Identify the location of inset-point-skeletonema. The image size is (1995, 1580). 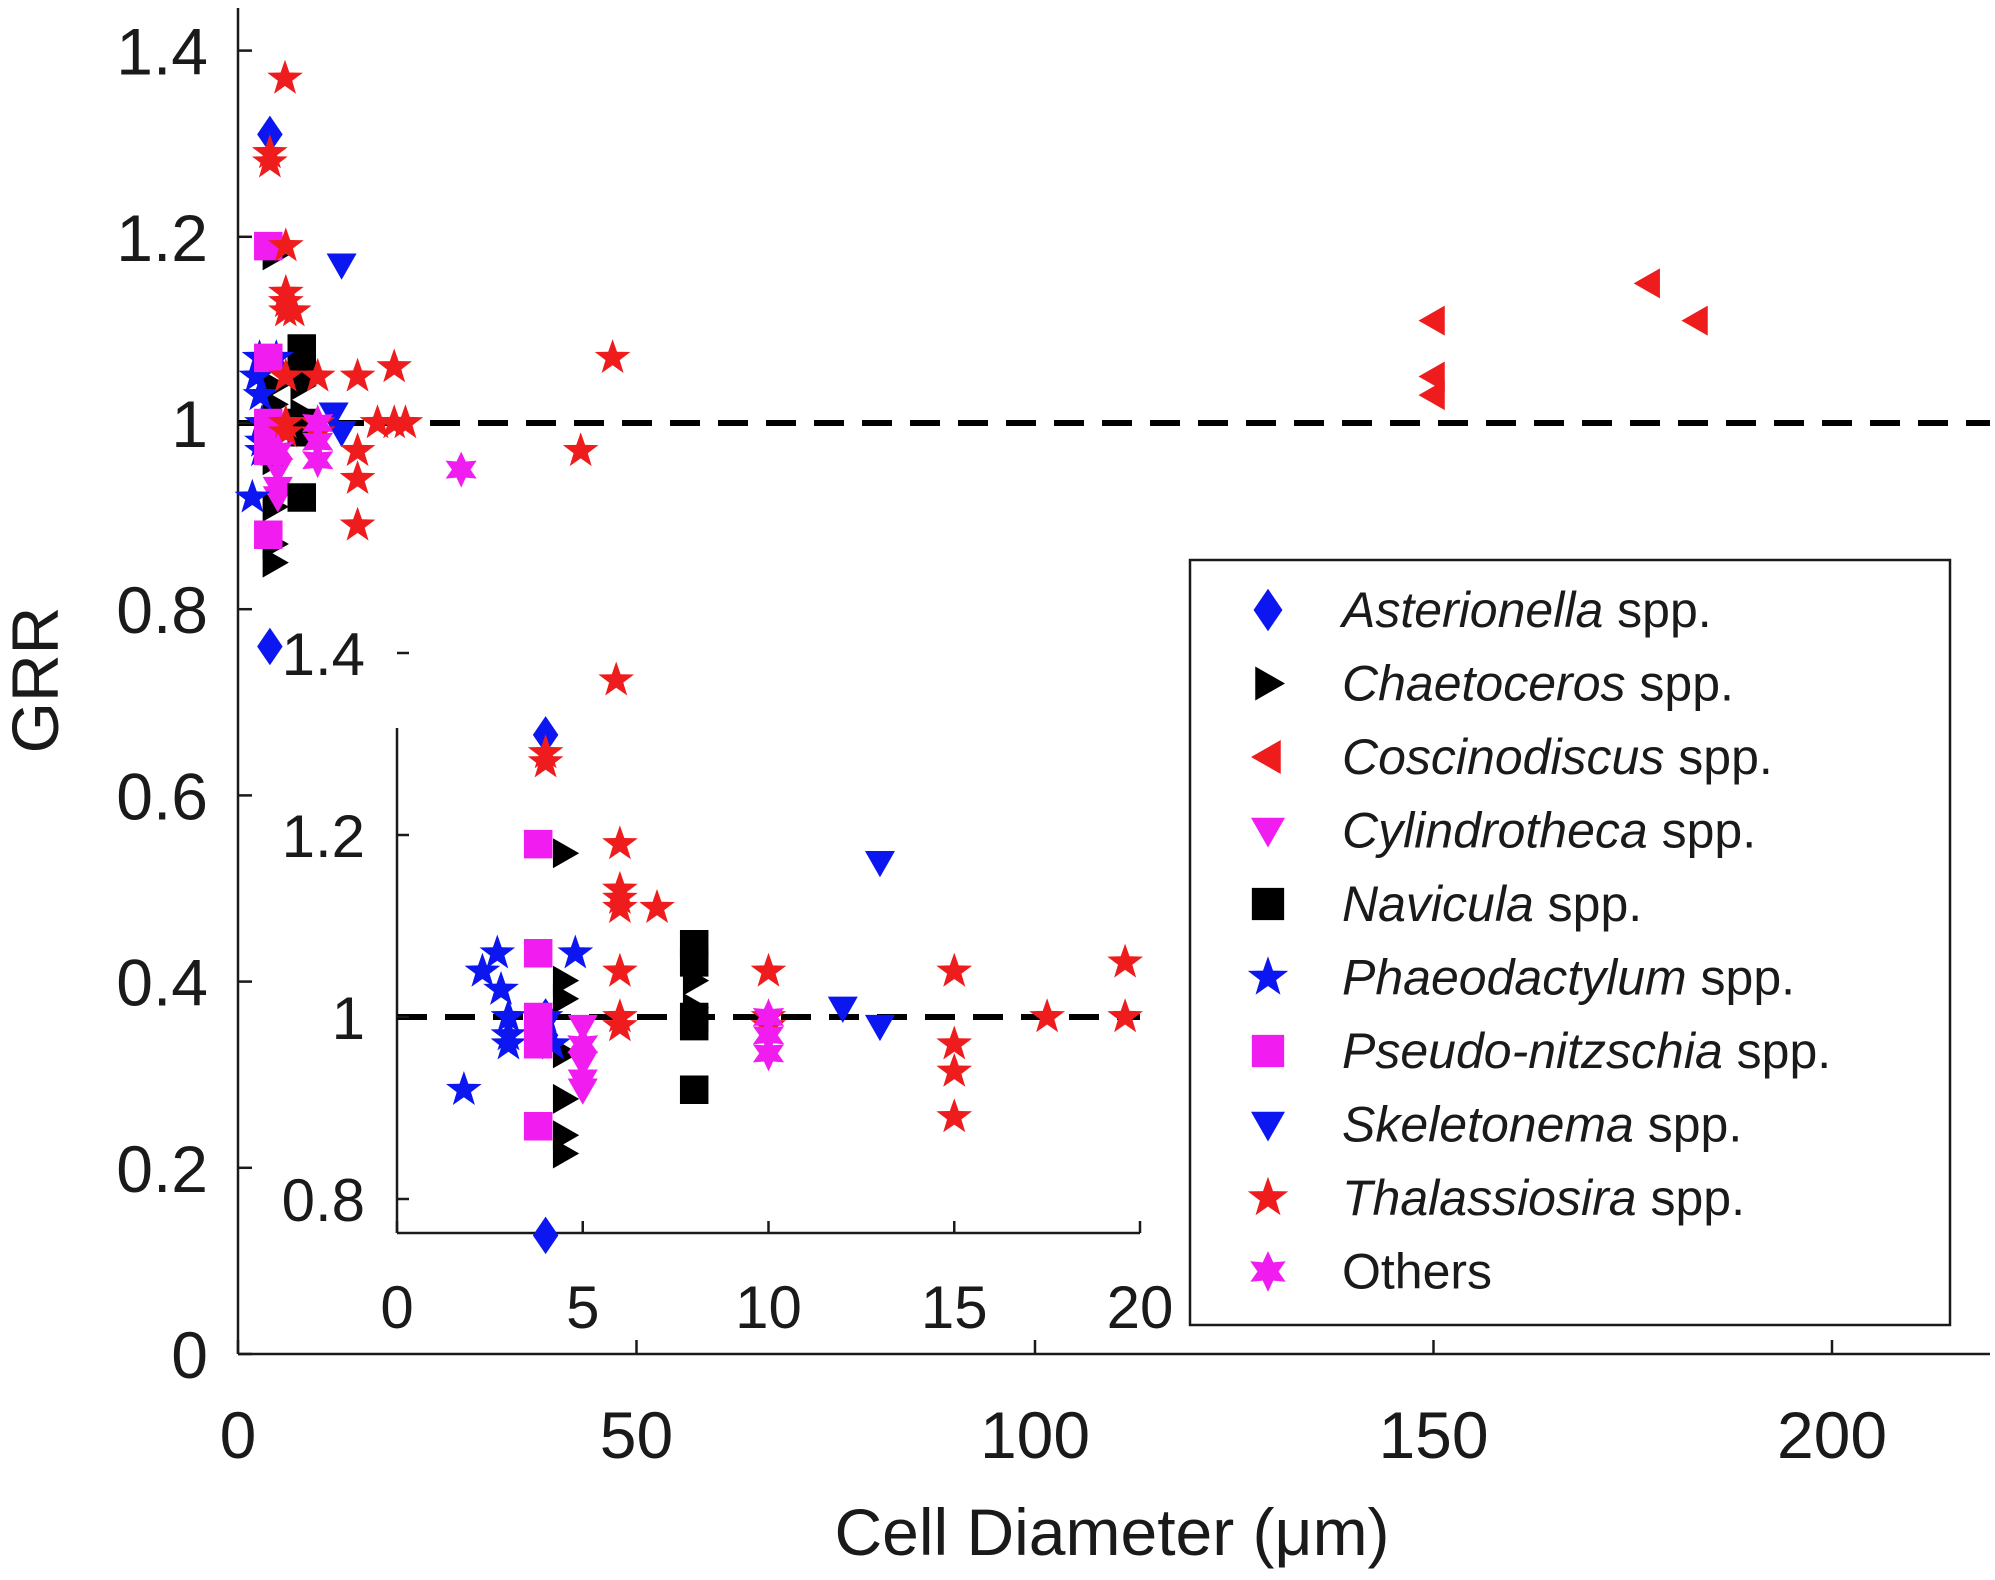
(879, 864).